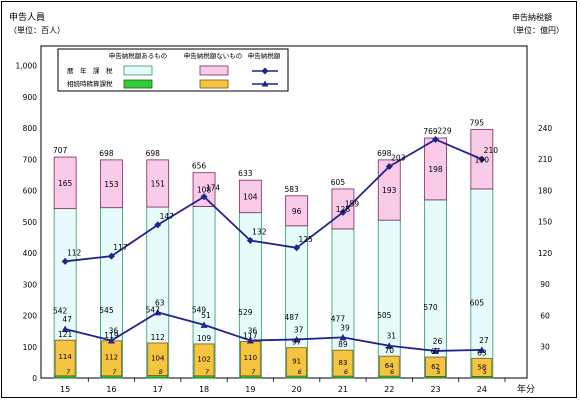 This screenshot has width=580, height=401. I want to click on label-seisan-tax-no: 62, so click(435, 367).